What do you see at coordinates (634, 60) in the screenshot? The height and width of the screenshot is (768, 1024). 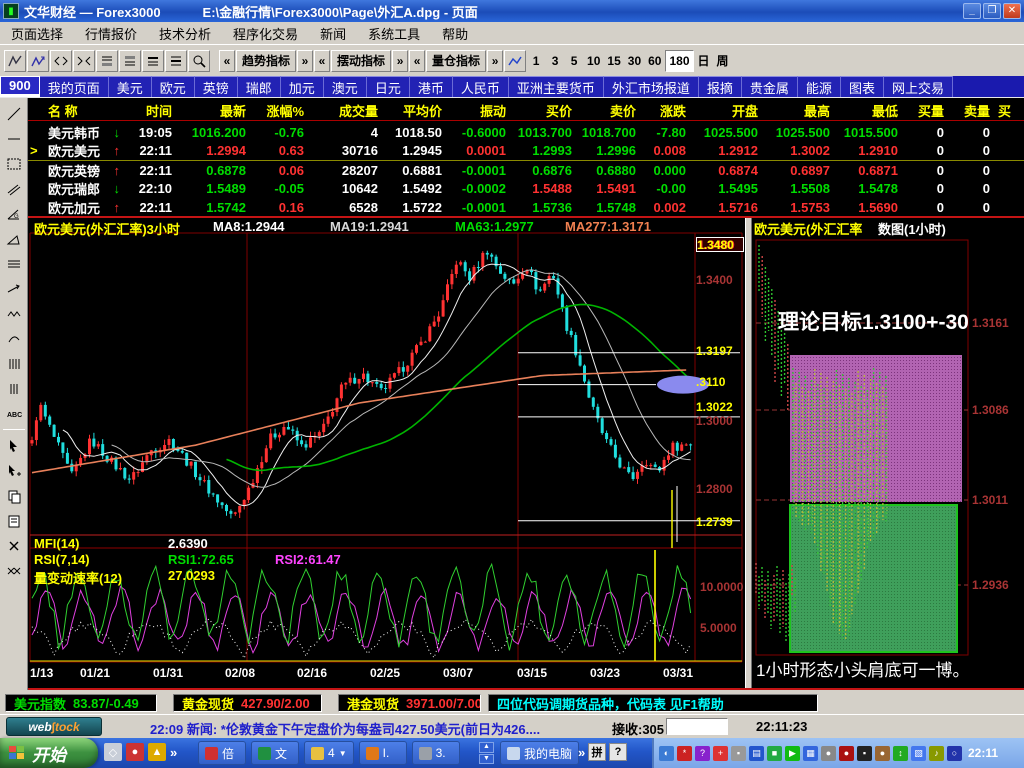 I see `period-30: 30` at bounding box center [634, 60].